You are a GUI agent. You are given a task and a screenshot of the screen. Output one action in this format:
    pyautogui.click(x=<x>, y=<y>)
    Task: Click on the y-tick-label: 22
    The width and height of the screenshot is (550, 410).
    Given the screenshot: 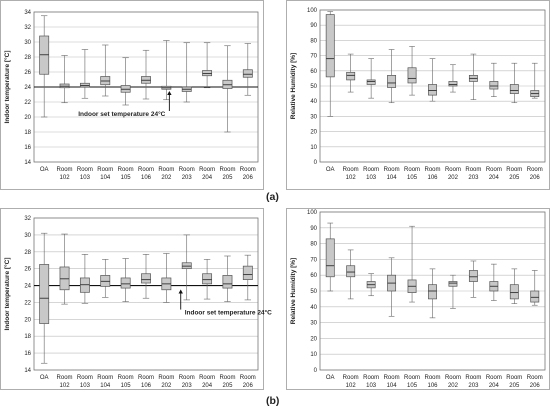 What is the action you would take?
    pyautogui.click(x=27, y=303)
    